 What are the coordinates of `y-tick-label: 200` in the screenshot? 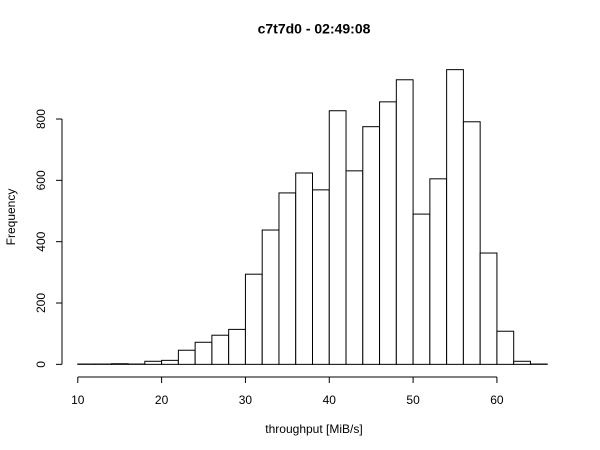 It's located at (41, 303).